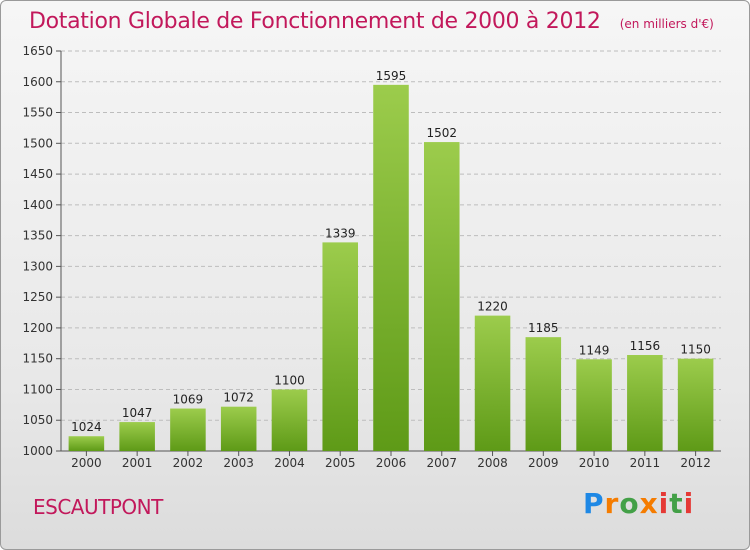 Image resolution: width=750 pixels, height=550 pixels. I want to click on y-tick-label: 1300, so click(37, 266).